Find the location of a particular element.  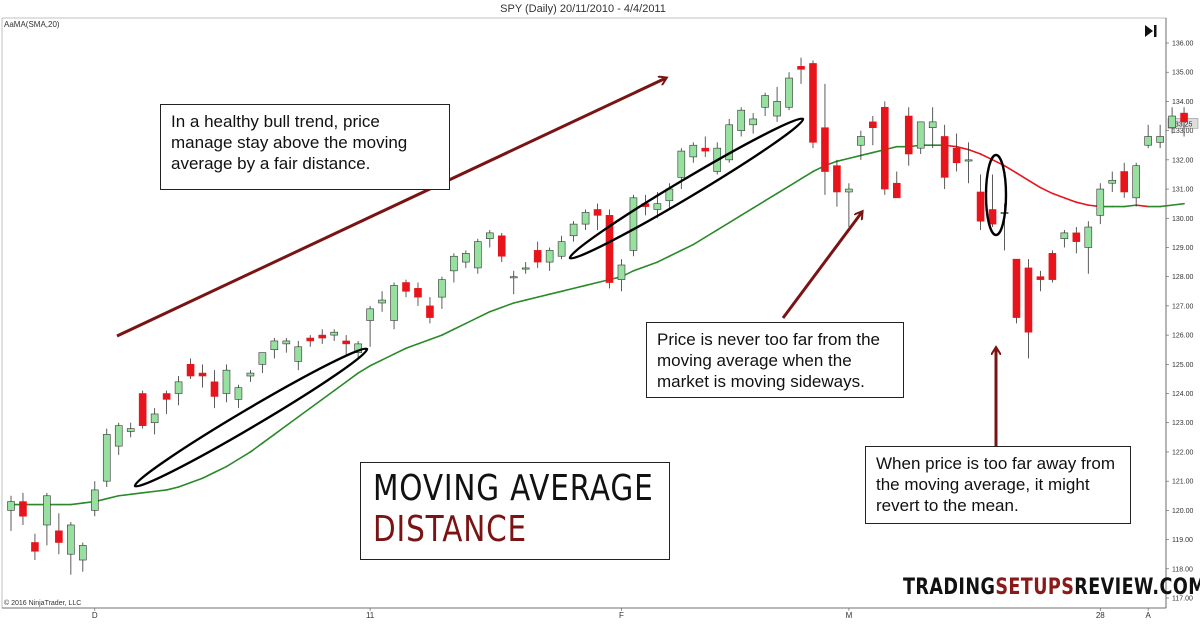

title-line-1: MOVING AVERAGE is located at coordinates (513, 488).